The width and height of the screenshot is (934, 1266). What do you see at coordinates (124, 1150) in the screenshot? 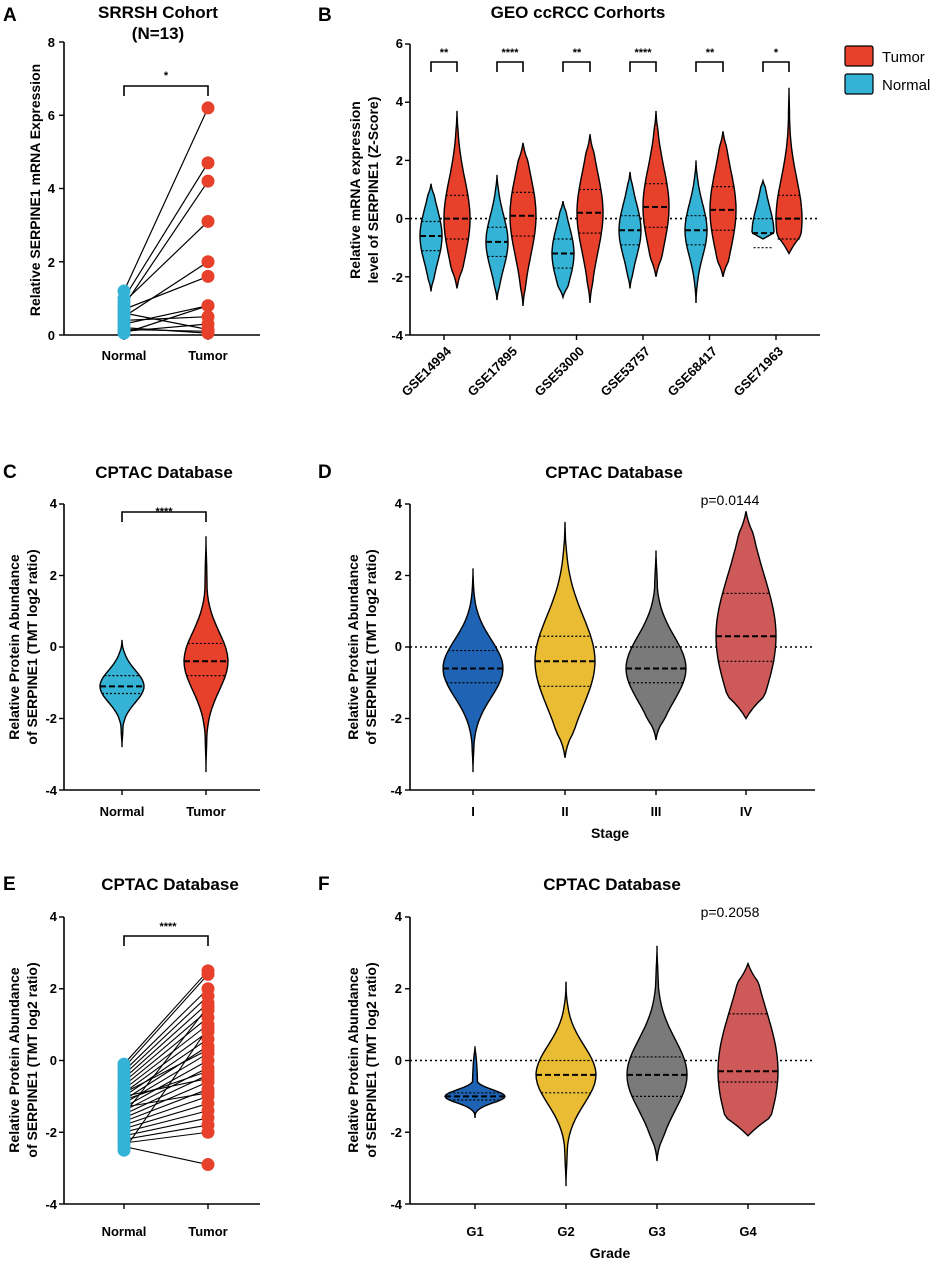
I see `panel-e-normal-point` at bounding box center [124, 1150].